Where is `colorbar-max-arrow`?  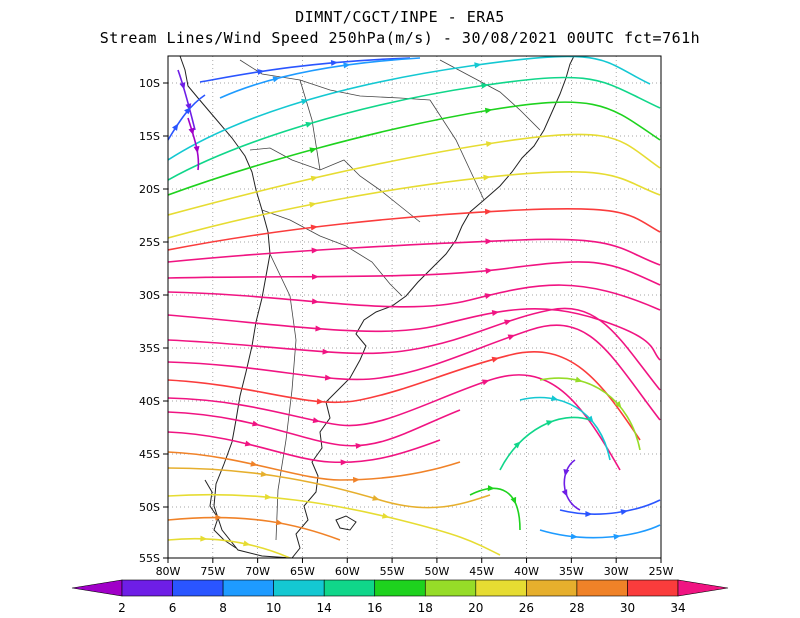
colorbar-max-arrow is located at coordinates (703, 588).